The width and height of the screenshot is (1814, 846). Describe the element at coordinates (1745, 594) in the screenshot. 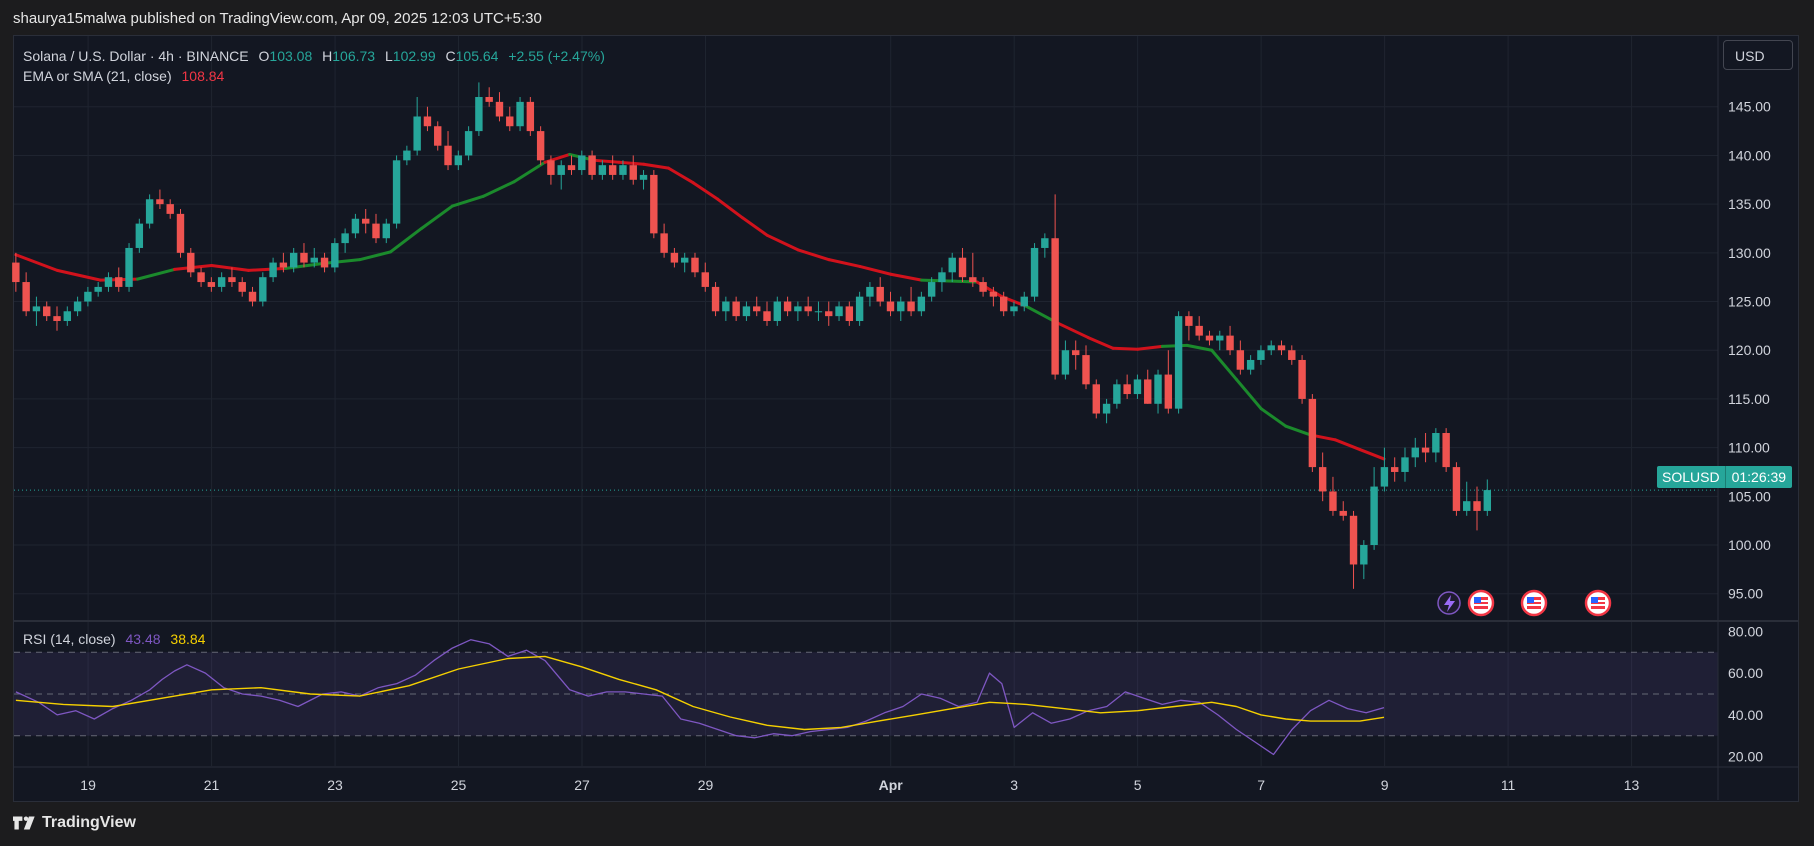

I see `price-tick-label: 95.00` at that location.